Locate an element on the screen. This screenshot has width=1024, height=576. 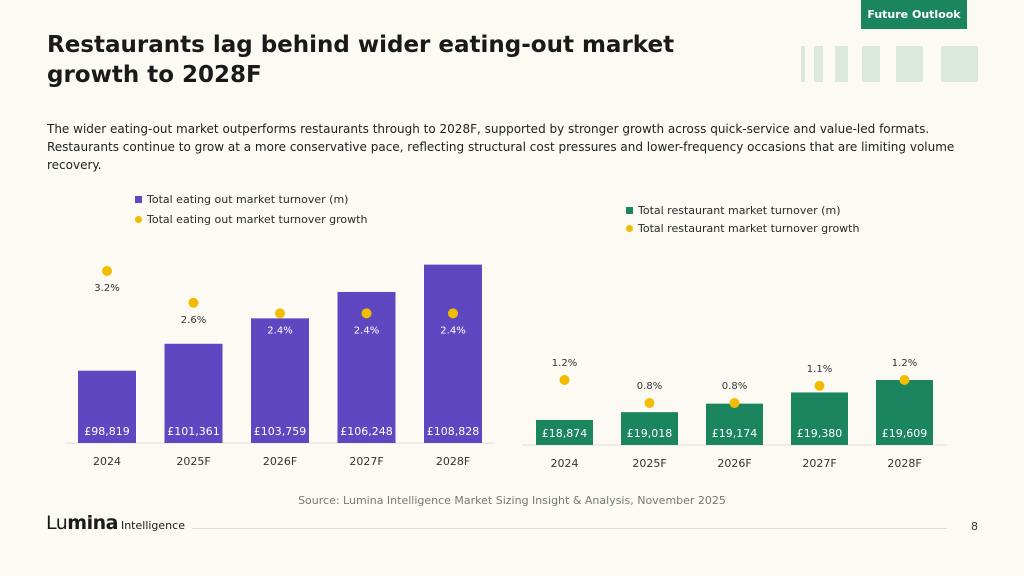
legend-item: Total restaurant market turnover (m) is located at coordinates (733, 210).